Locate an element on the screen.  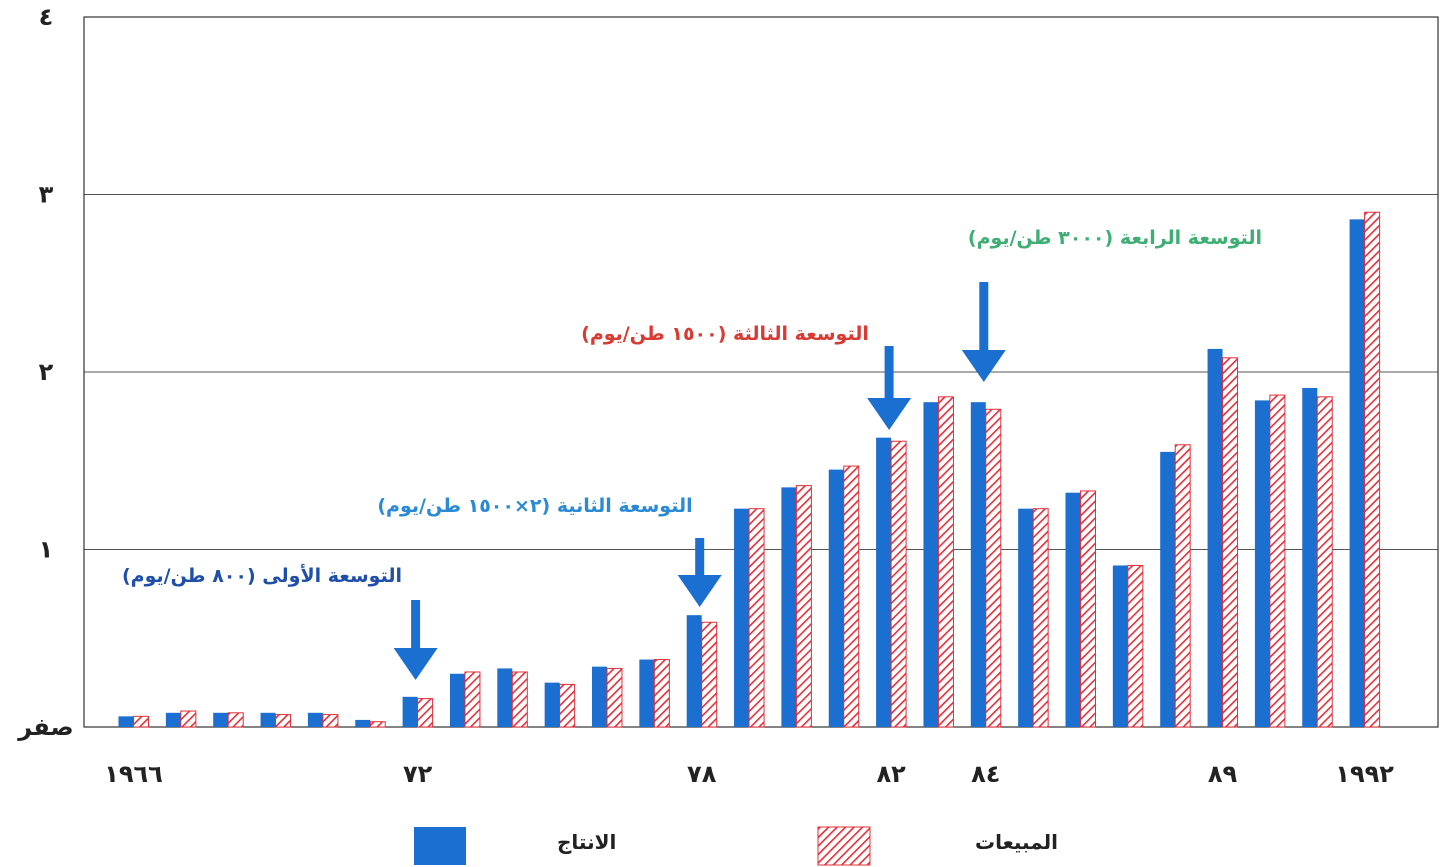
x-tick-label: ١٩٦٦ is located at coordinates (133, 774).